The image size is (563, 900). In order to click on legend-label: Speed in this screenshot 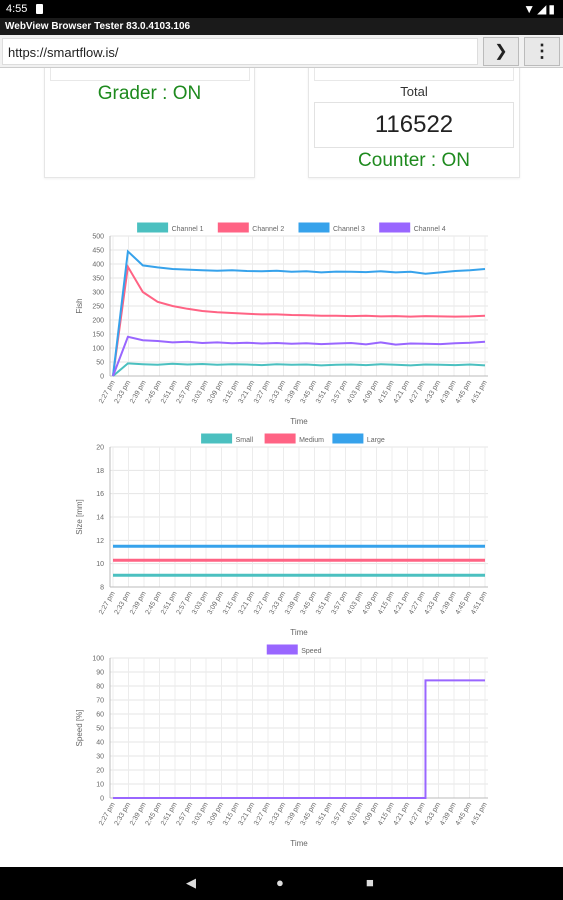, I will do `click(311, 651)`.